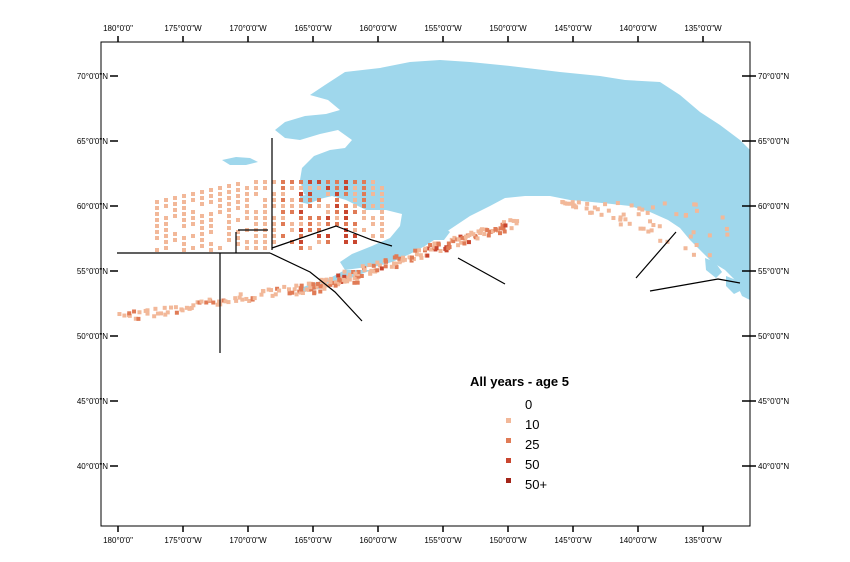  Describe the element at coordinates (118, 540) in the screenshot. I see `lon-label-bottom: 180°0'0"` at that location.